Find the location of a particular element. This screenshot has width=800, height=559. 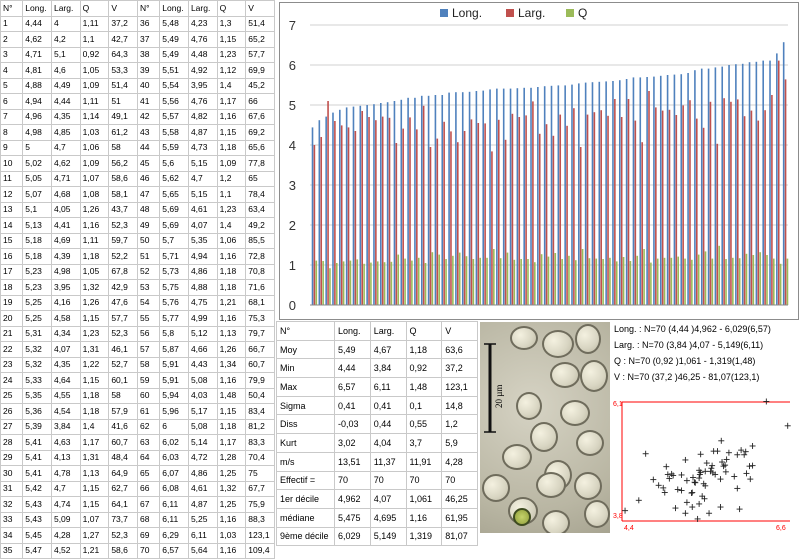

table-row: 14 5,13 4,41 1,16 52,3 49 5,69 4,07 1,4 49,2 is located at coordinates (137, 225).